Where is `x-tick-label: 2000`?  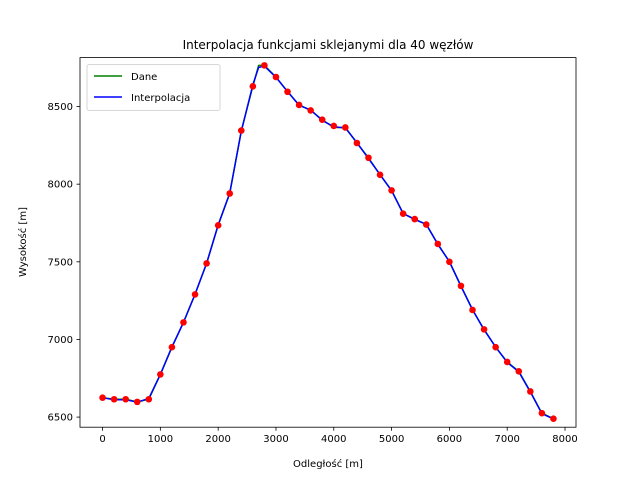
x-tick-label: 2000 is located at coordinates (217, 439).